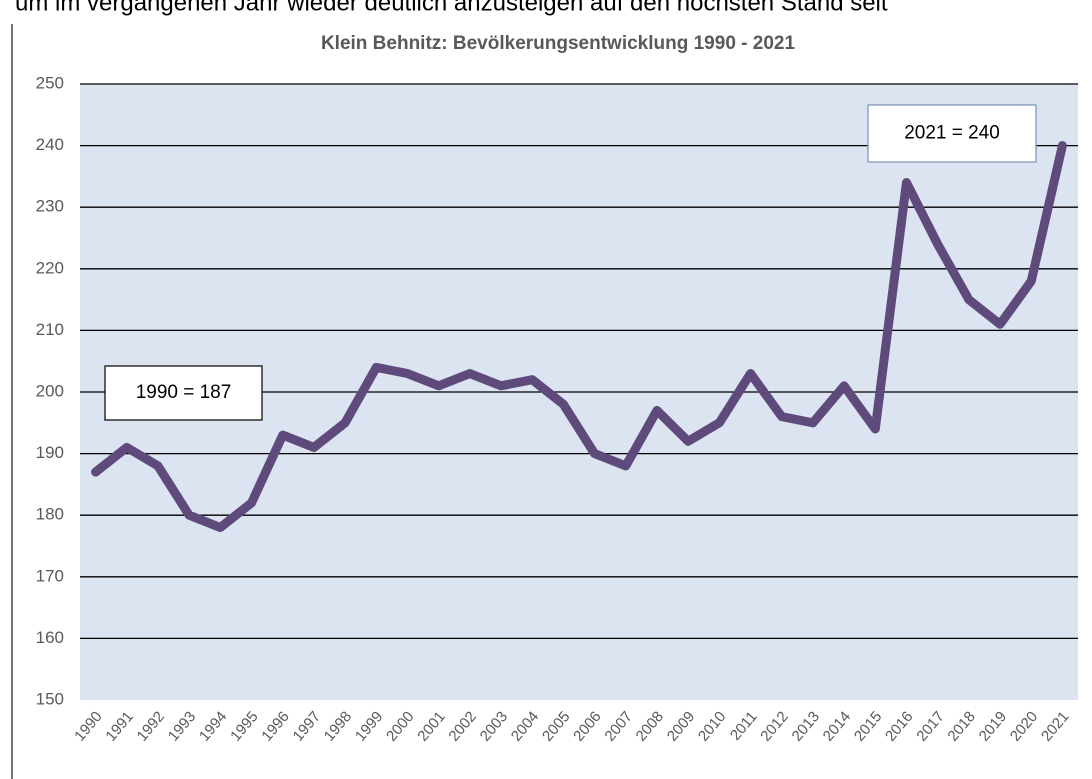 The width and height of the screenshot is (1092, 779). Describe the element at coordinates (213, 726) in the screenshot. I see `x-tick-label: 1994` at that location.